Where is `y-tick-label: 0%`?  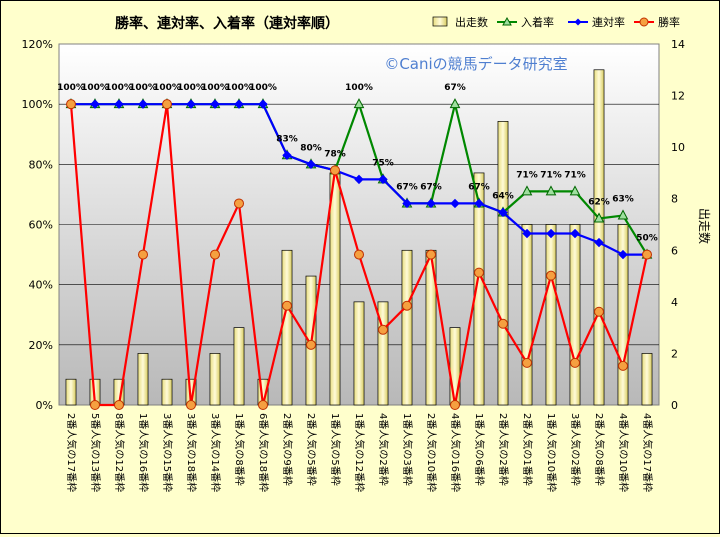 y-tick-label: 0% is located at coordinates (44, 405).